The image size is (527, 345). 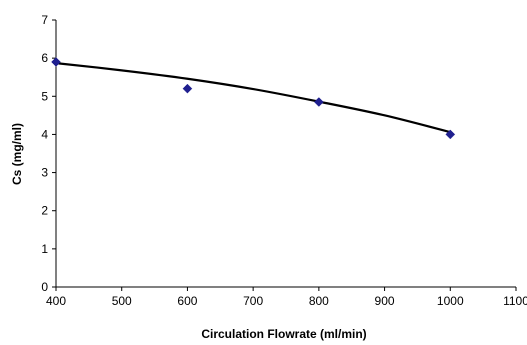 I want to click on x-tick-label: 600, so click(x=187, y=301).